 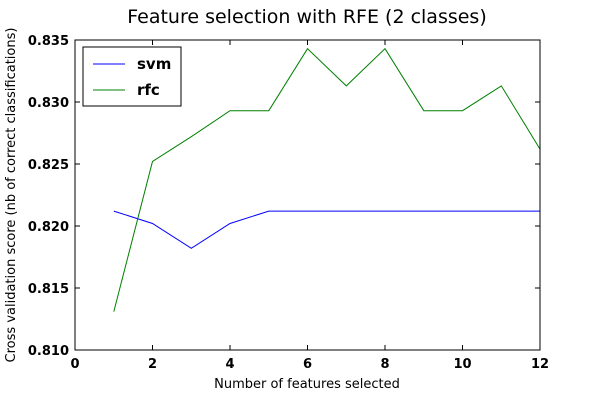 I want to click on x-axis-label: Number of features selected, so click(x=307, y=384).